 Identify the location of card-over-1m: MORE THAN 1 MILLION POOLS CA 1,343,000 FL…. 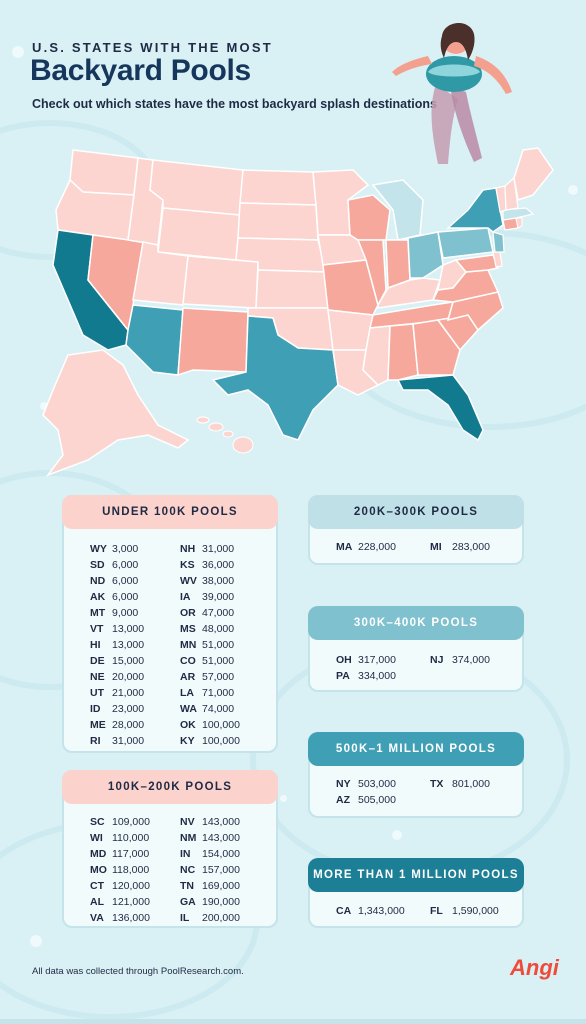
(416, 893).